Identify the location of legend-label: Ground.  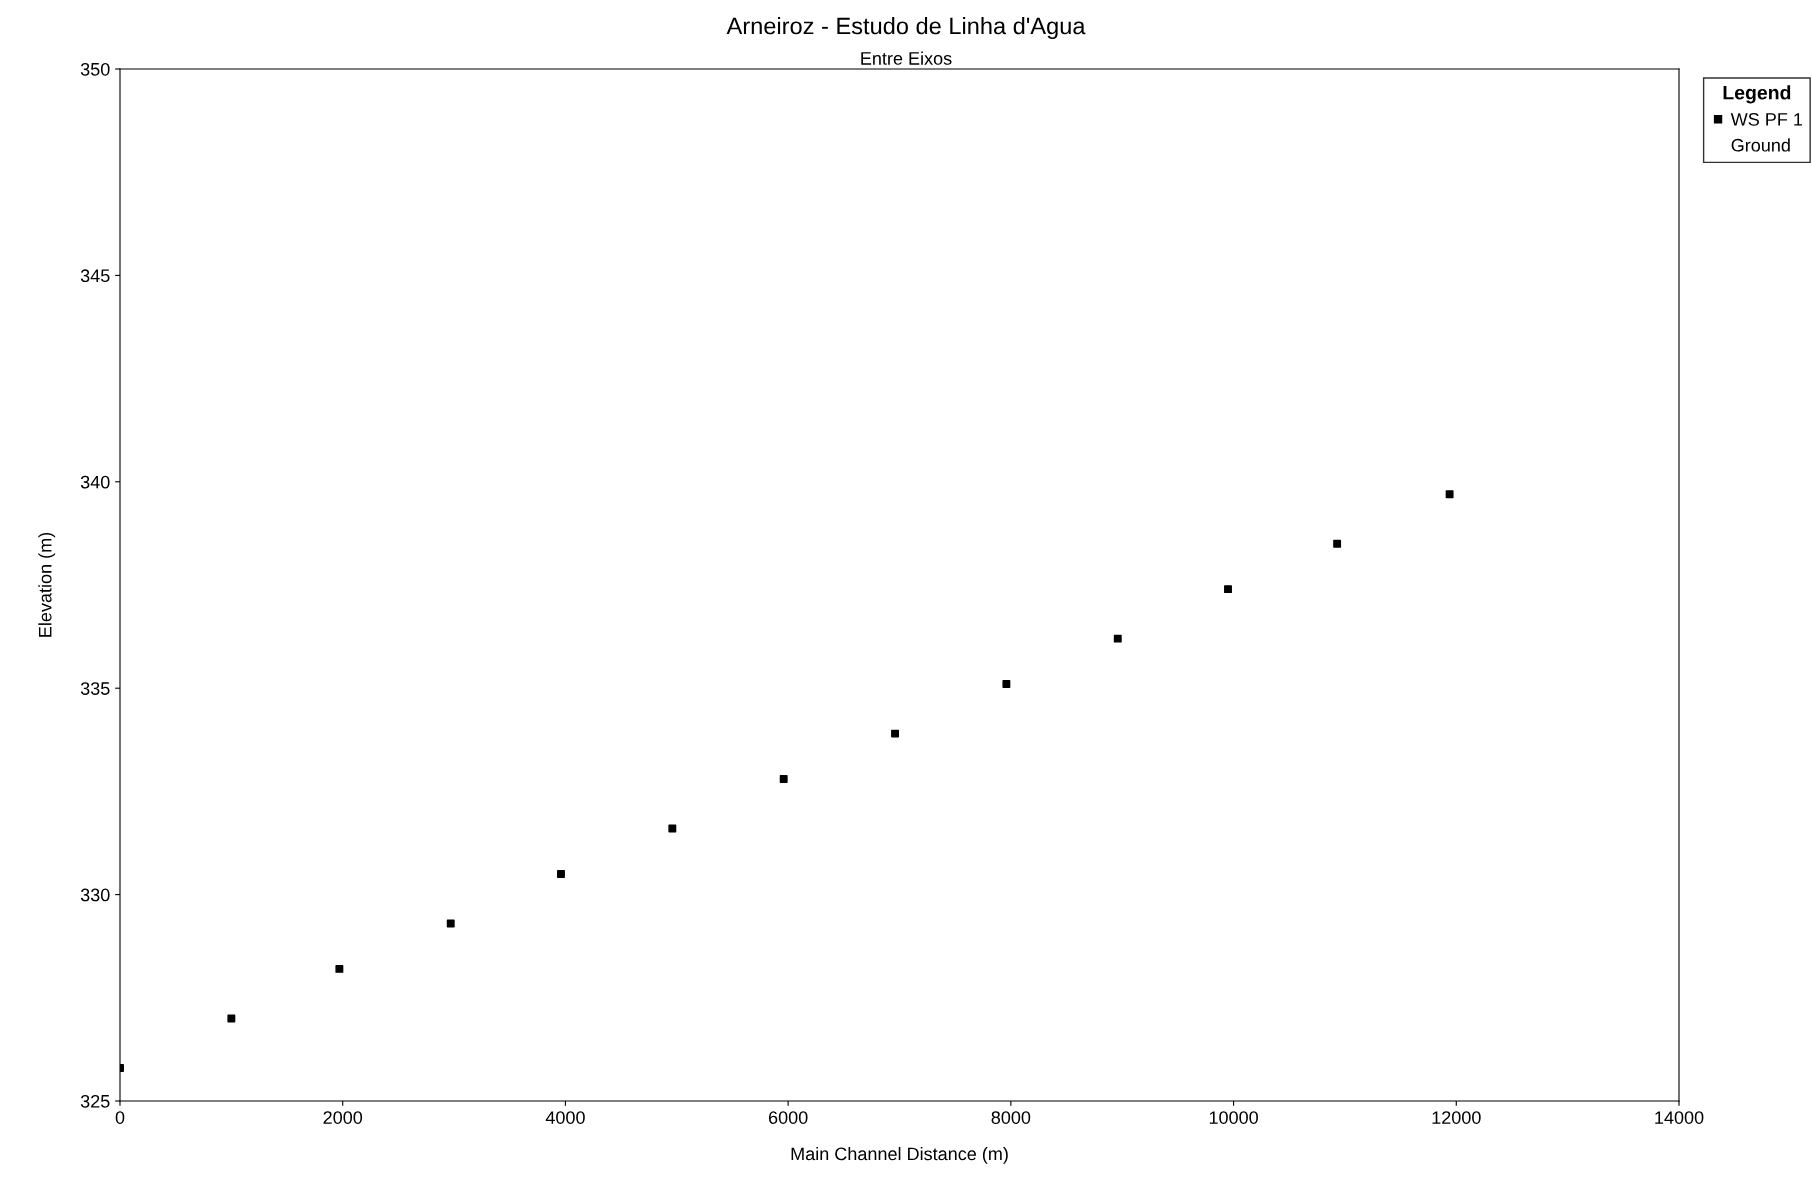
(1760, 145).